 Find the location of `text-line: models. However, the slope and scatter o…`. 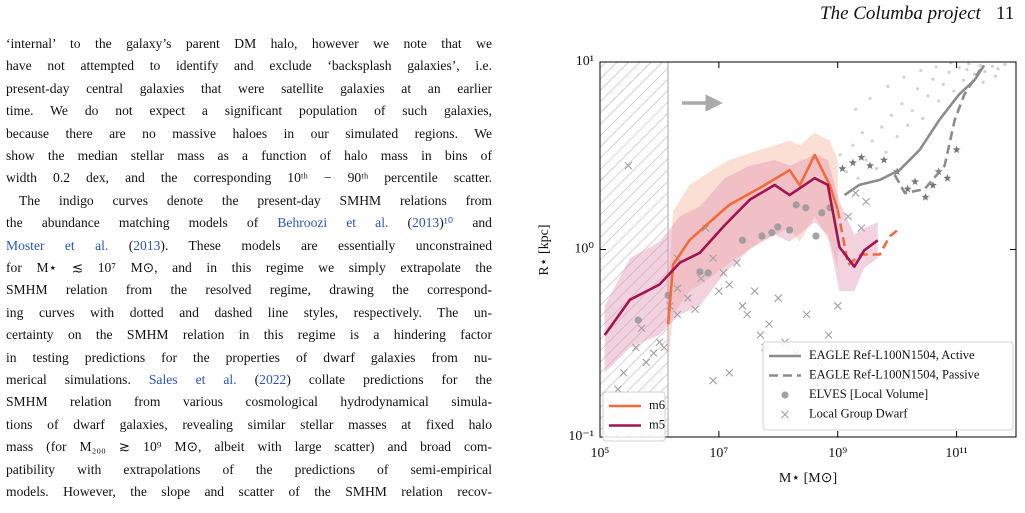

text-line: models. However, the slope and scatter o… is located at coordinates (249, 491).